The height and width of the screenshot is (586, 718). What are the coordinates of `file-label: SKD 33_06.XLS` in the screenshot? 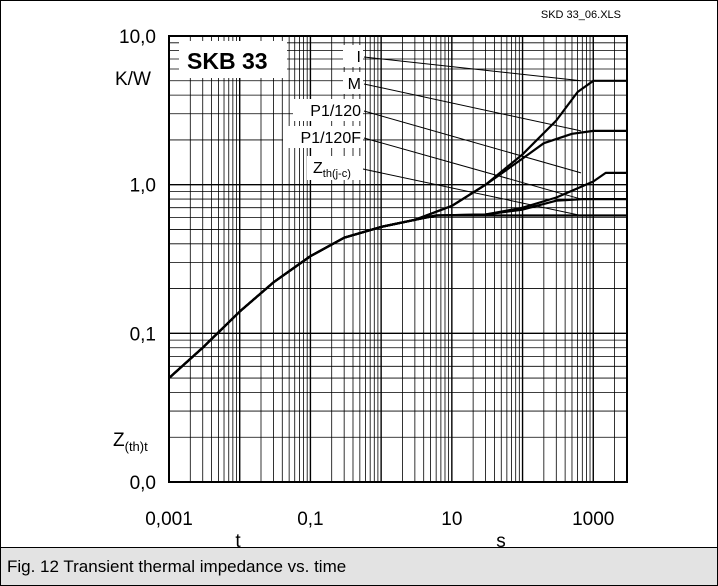 It's located at (581, 15).